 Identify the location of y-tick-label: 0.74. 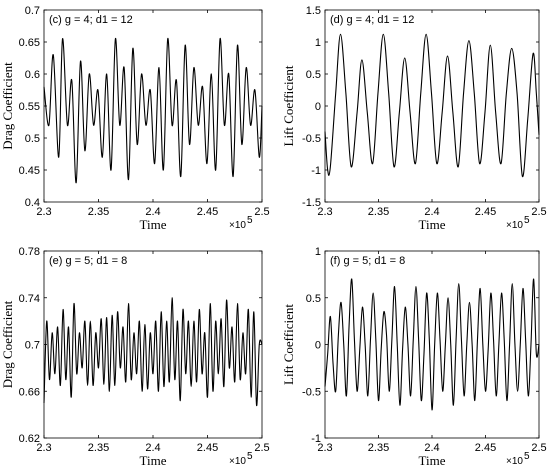
(29, 299).